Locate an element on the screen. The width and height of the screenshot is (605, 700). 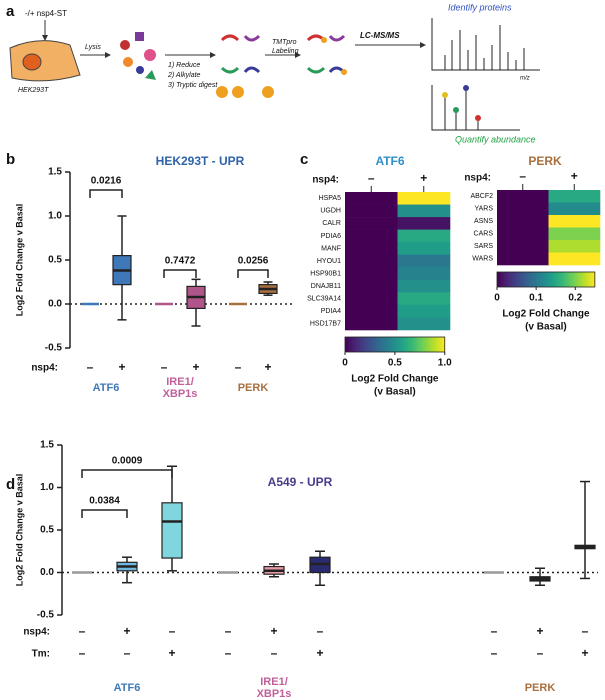
row-label: Tm: is located at coordinates (41, 654).